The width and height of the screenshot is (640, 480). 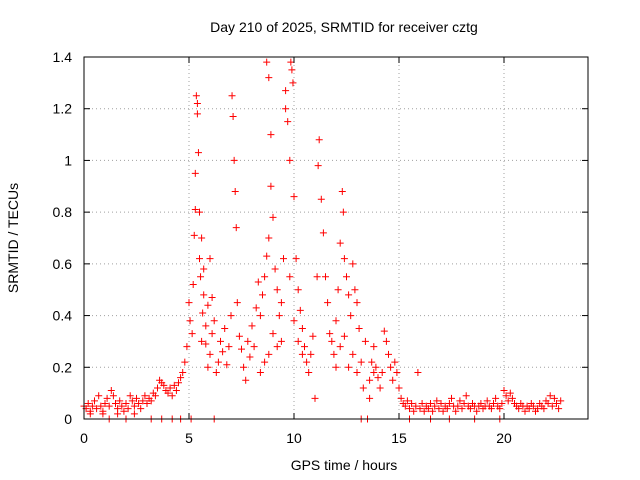 What do you see at coordinates (63, 264) in the screenshot?
I see `y-tick-label: 0.6` at bounding box center [63, 264].